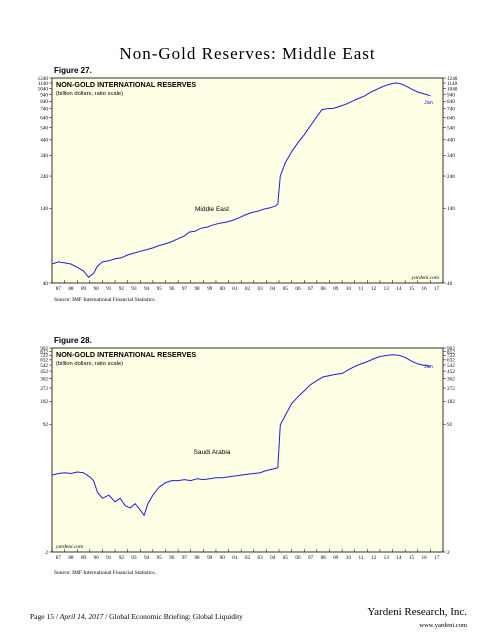 The height and width of the screenshot is (640, 495). I want to click on y-tick-label-left: 1040, so click(43, 89).